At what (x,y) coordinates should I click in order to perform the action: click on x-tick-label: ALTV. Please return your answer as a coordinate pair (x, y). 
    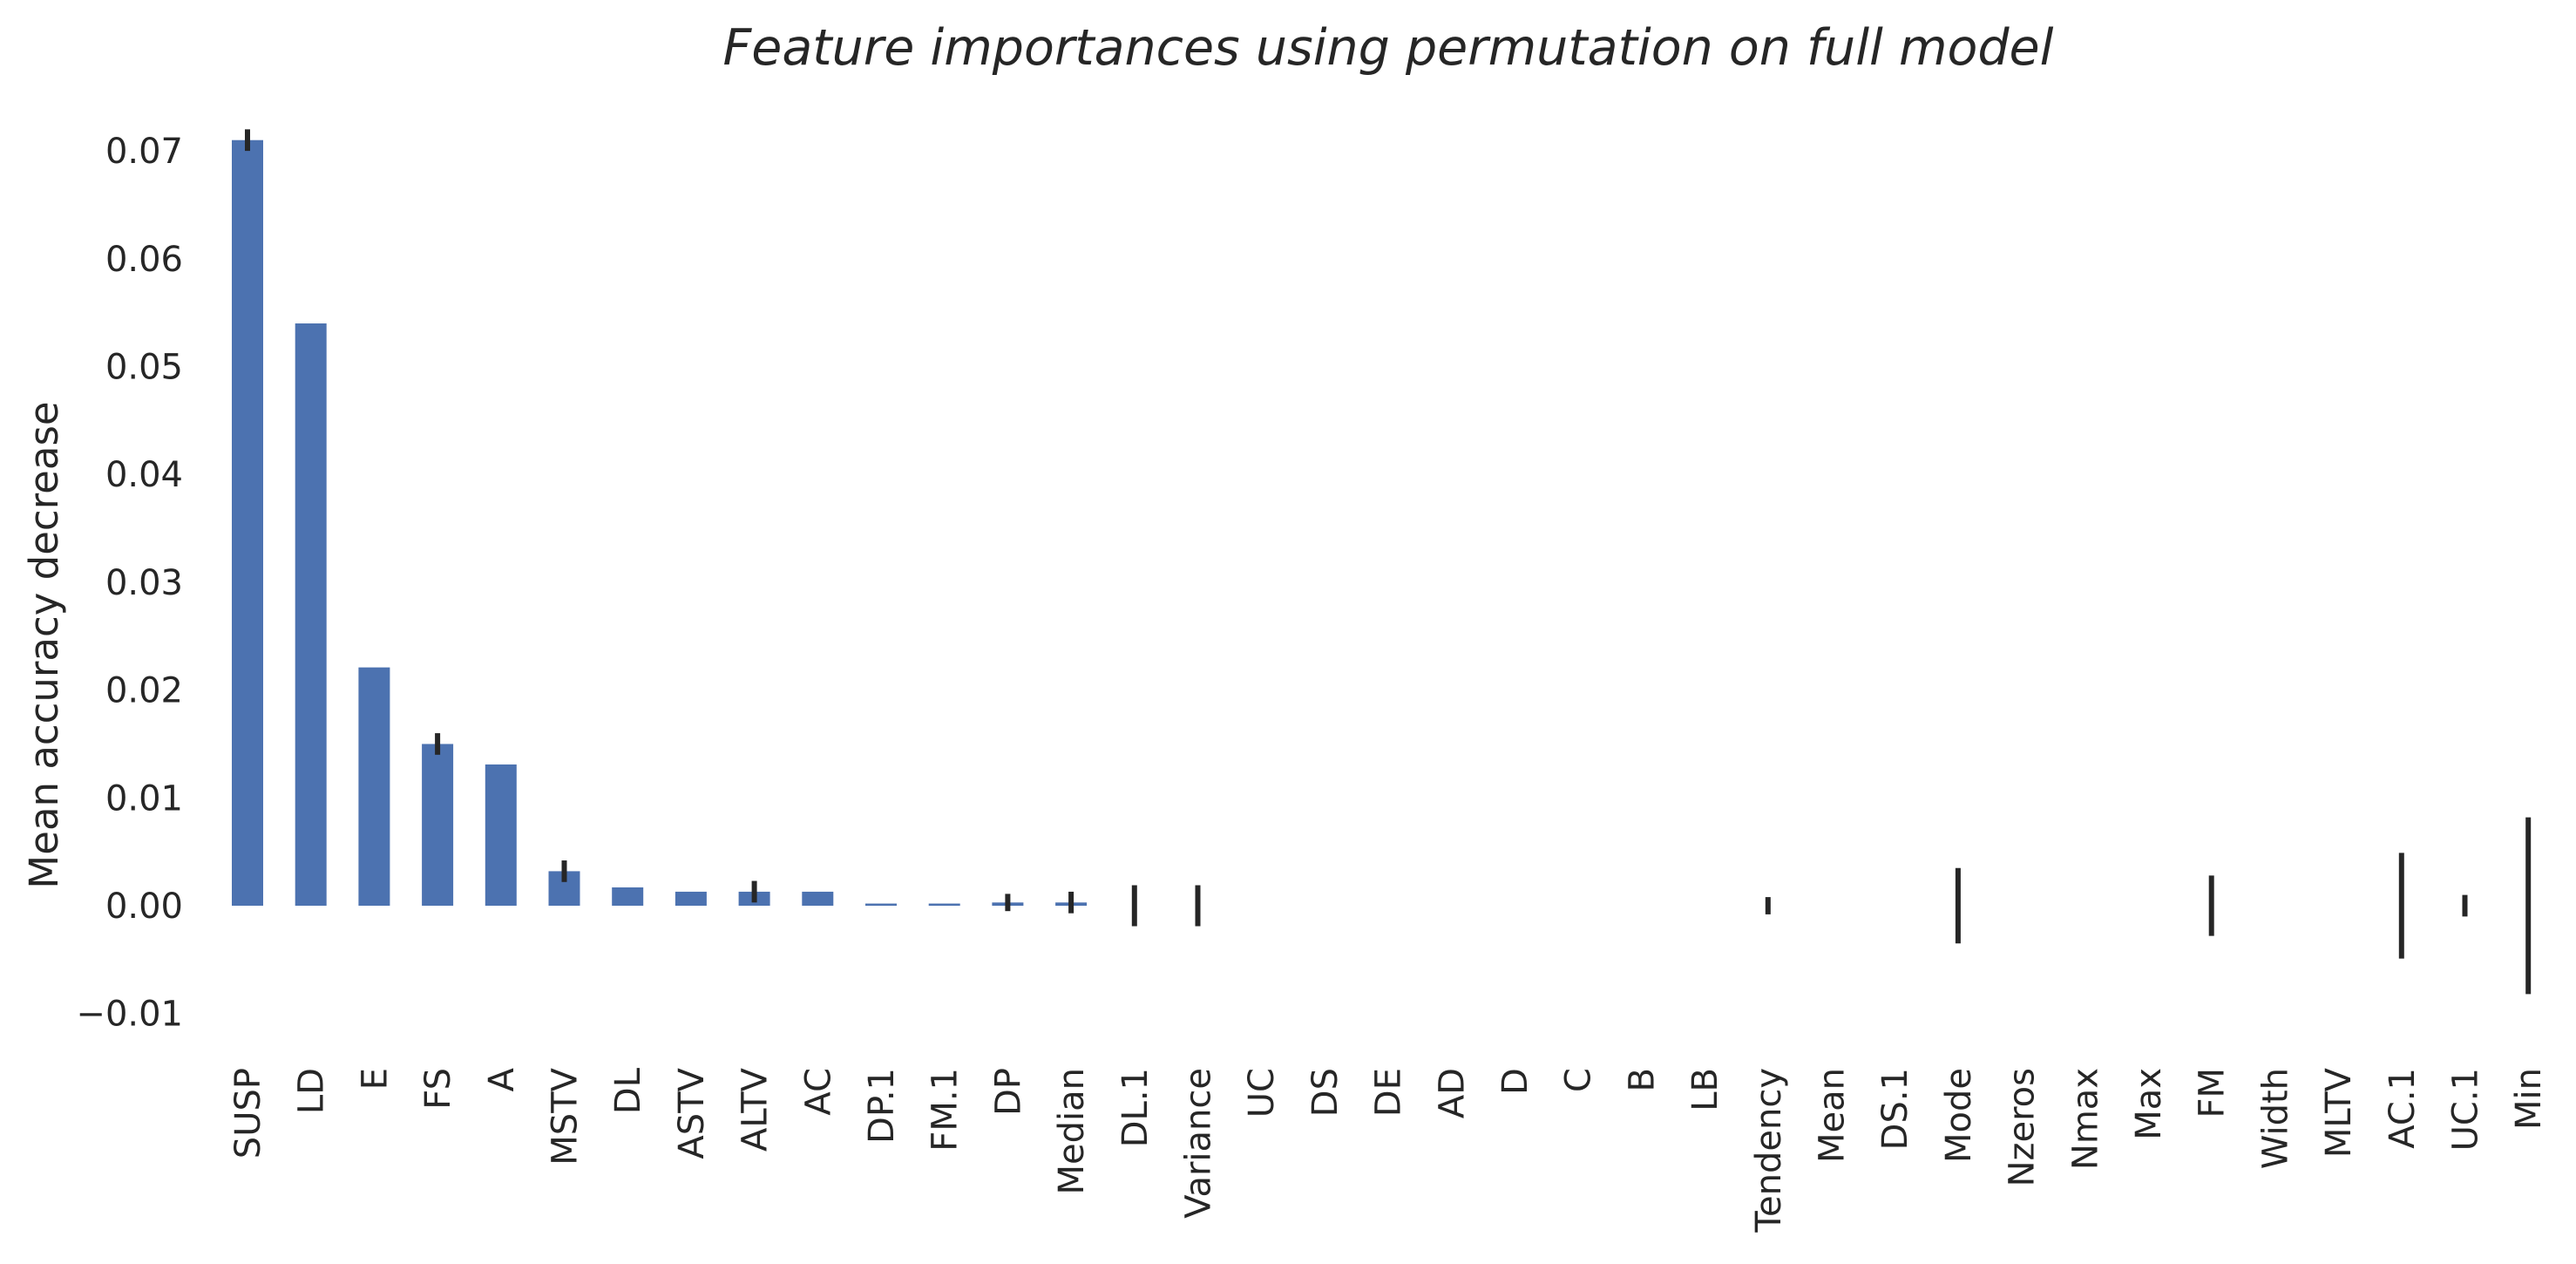
    Looking at the image, I should click on (756, 1109).